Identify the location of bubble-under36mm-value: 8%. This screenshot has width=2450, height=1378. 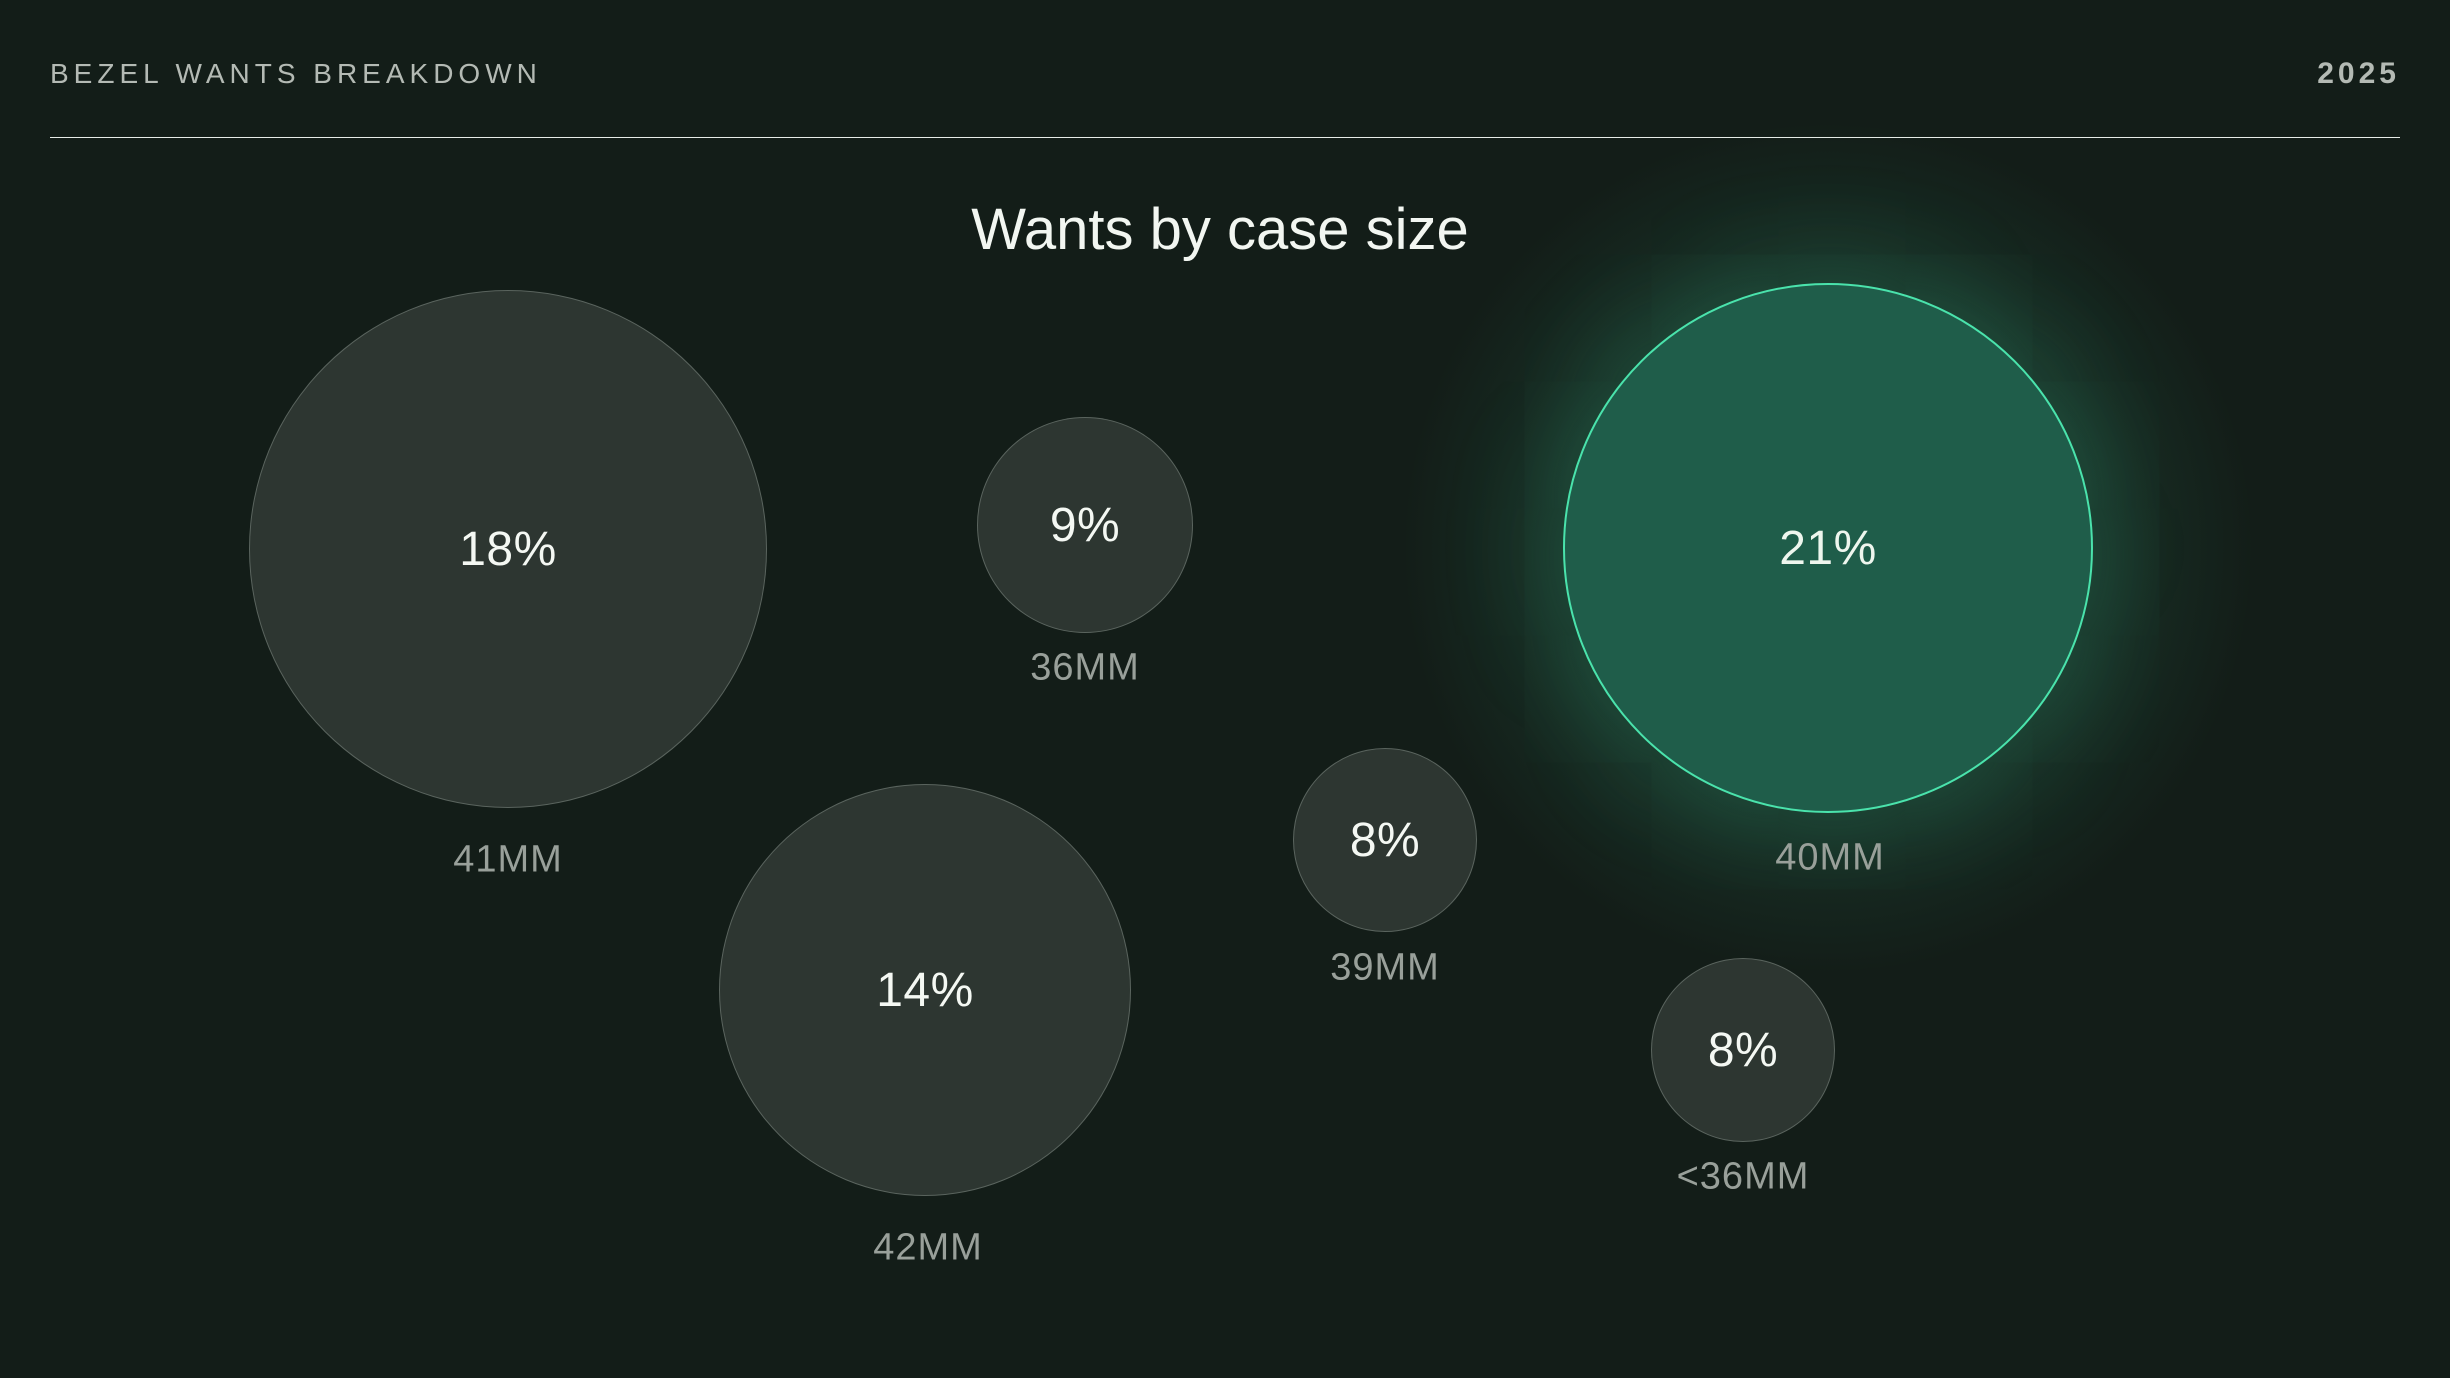
(1743, 1050).